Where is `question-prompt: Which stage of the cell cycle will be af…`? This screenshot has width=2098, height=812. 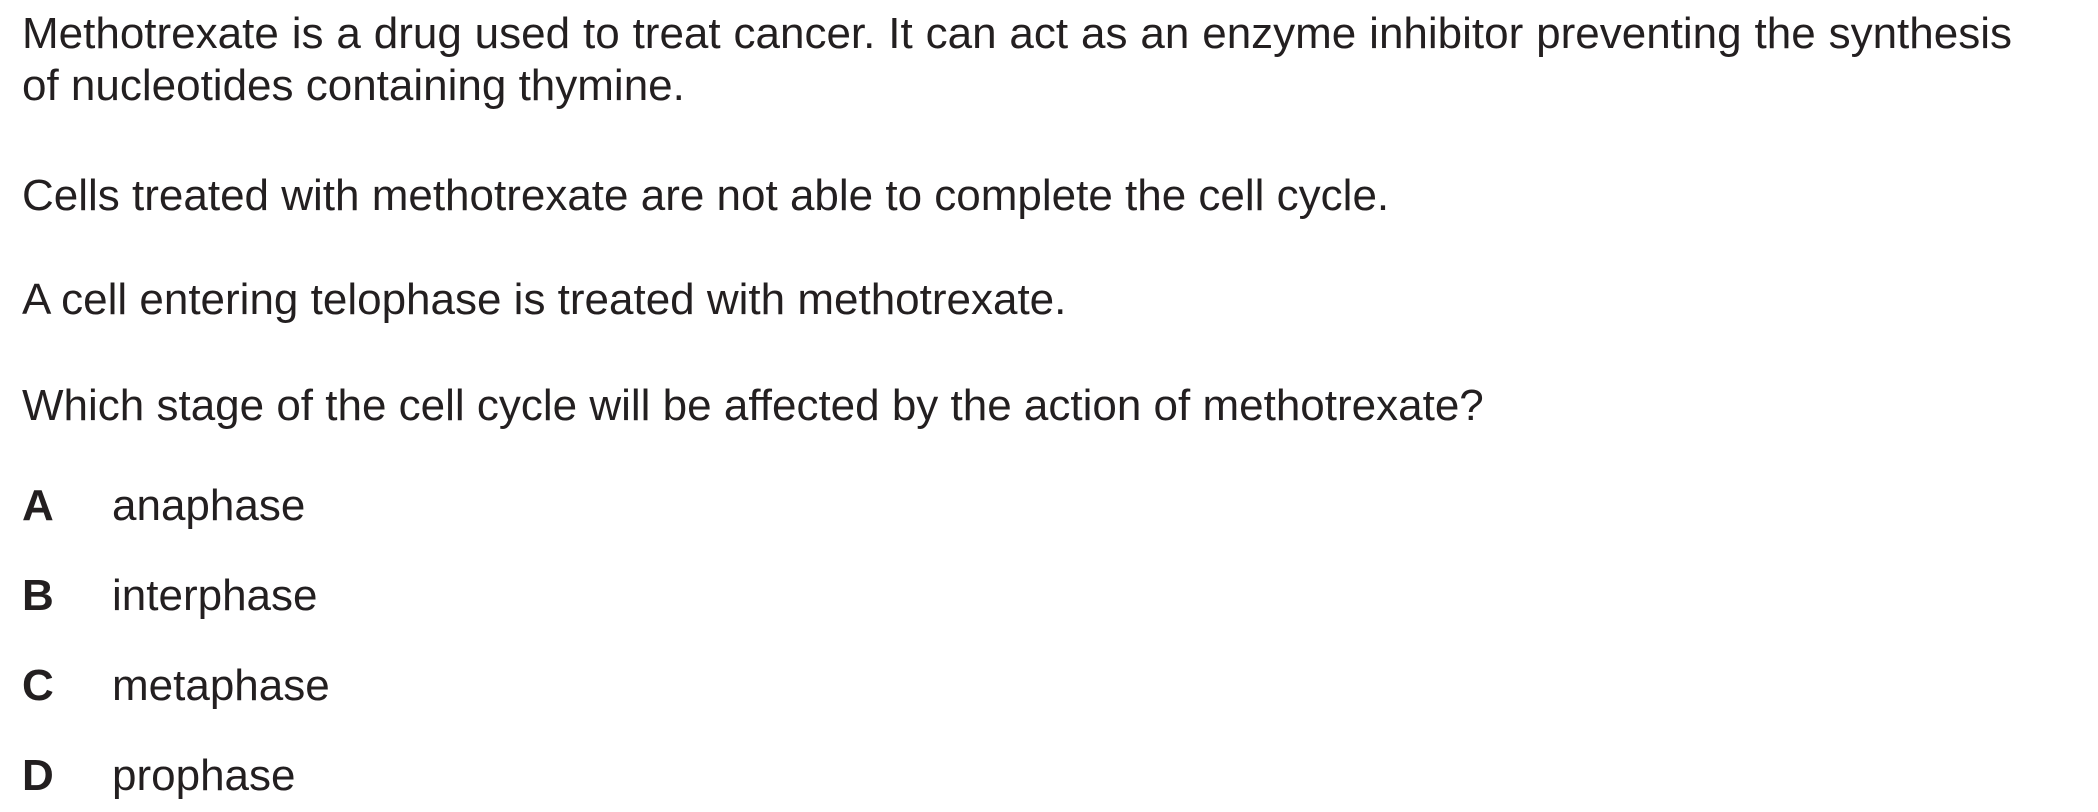
question-prompt: Which stage of the cell cycle will be af… is located at coordinates (753, 405).